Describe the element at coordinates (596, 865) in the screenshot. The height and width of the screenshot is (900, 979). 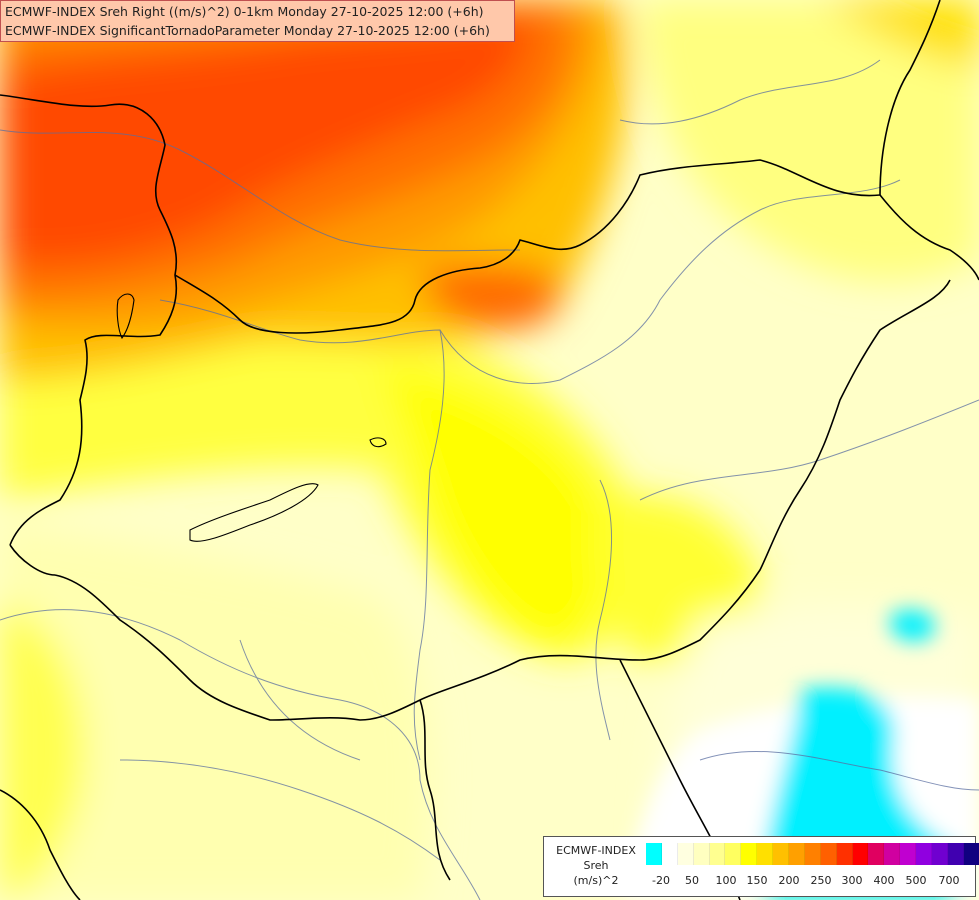
I see `legend-variable: Sreh` at that location.